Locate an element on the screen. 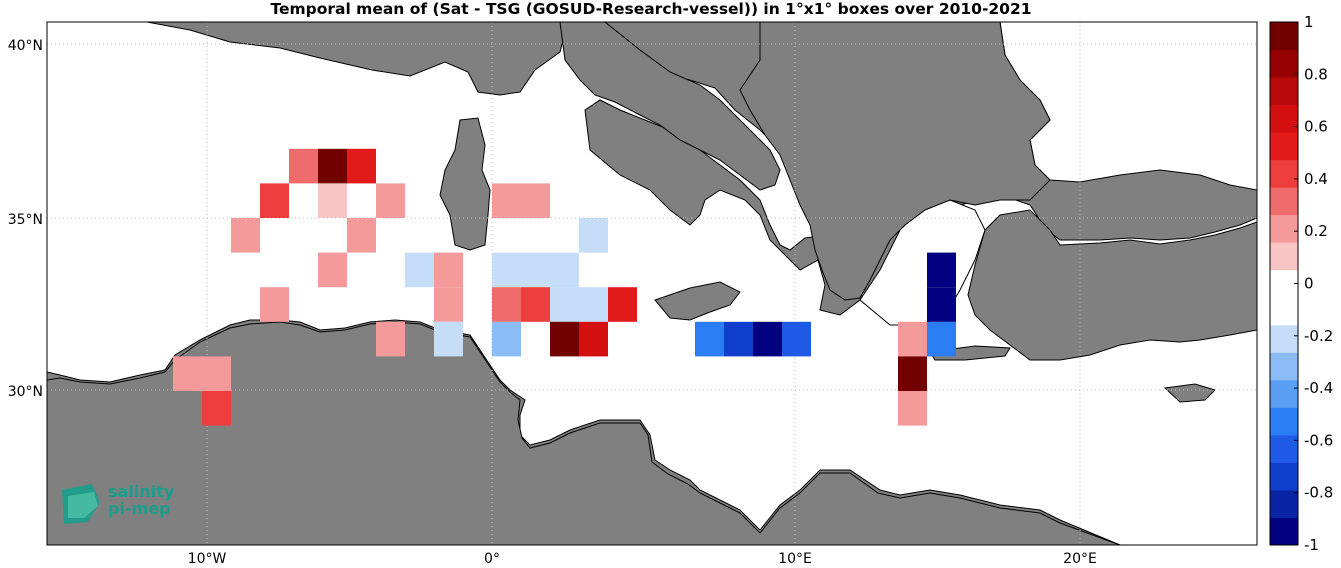 The width and height of the screenshot is (1341, 568). balkans-greece is located at coordinates (895, 161).